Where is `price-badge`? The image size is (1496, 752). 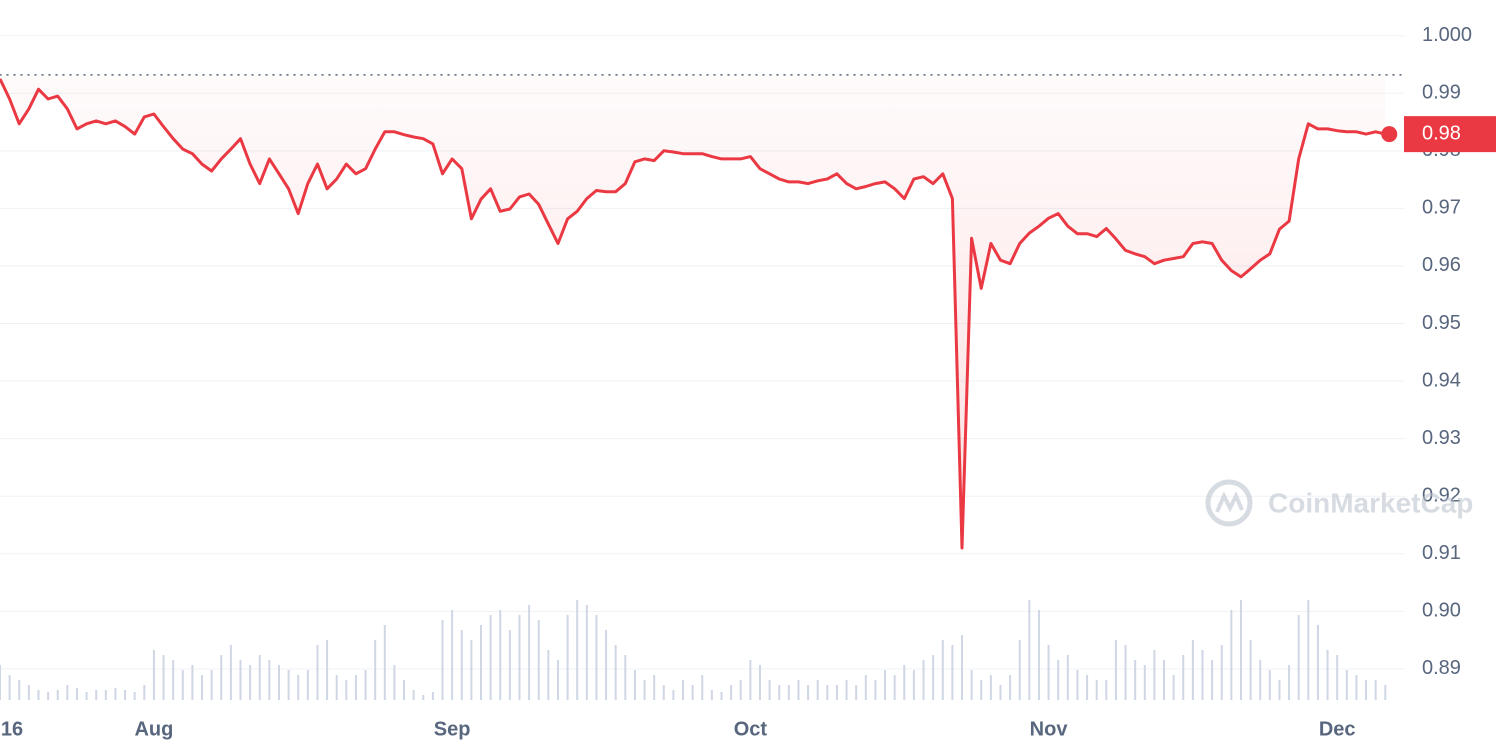 price-badge is located at coordinates (1450, 134).